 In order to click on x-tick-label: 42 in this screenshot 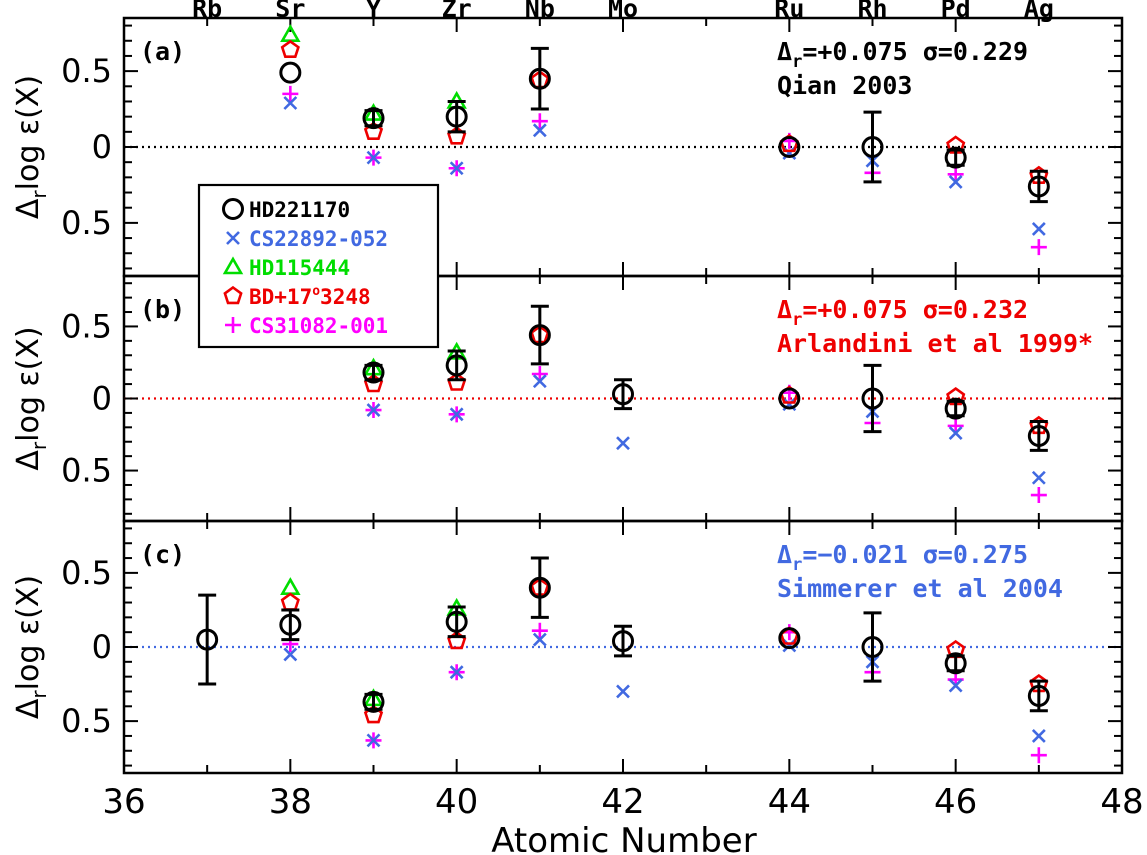, I will do `click(622, 802)`.